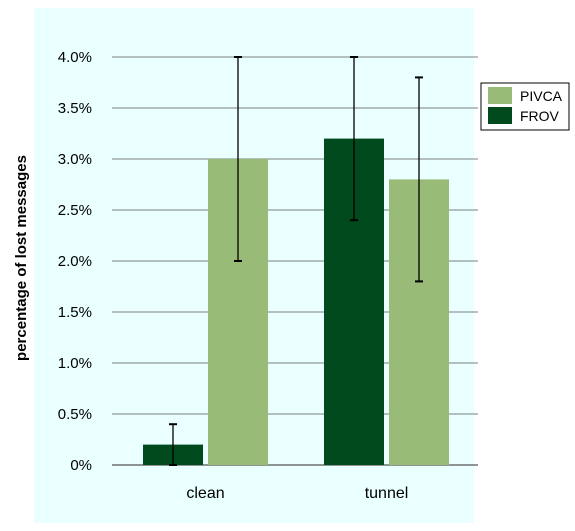 This screenshot has width=575, height=531. I want to click on y-tick-label: 2.5%, so click(75, 210).